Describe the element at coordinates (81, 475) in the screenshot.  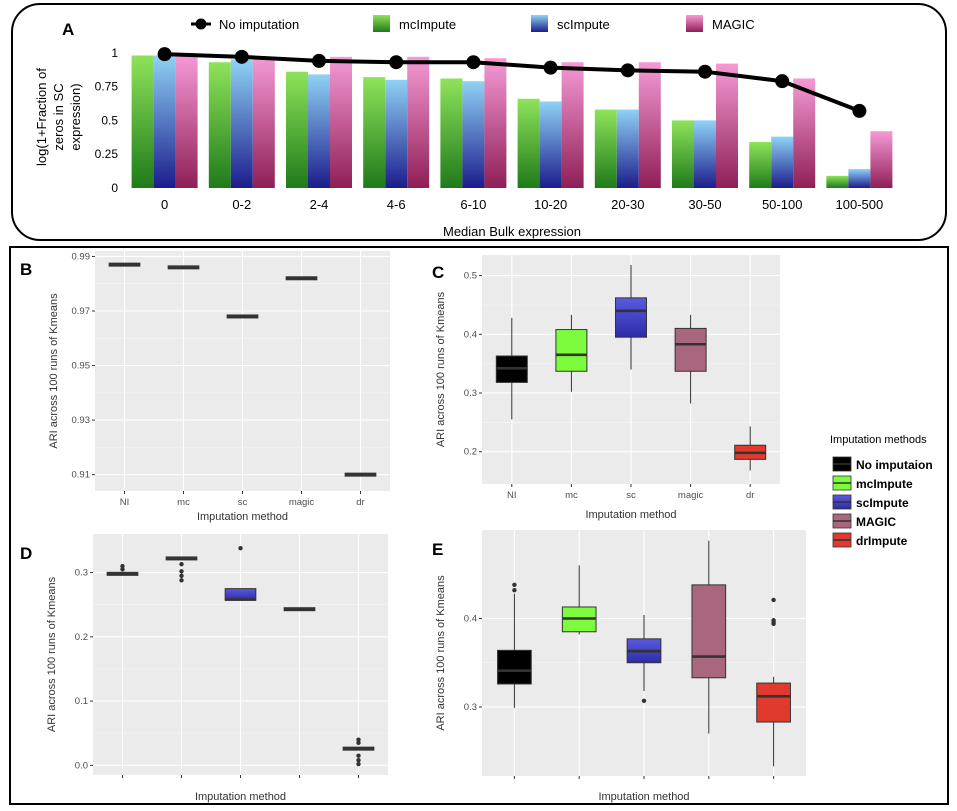
I see `y-tick-label: 0.91` at that location.